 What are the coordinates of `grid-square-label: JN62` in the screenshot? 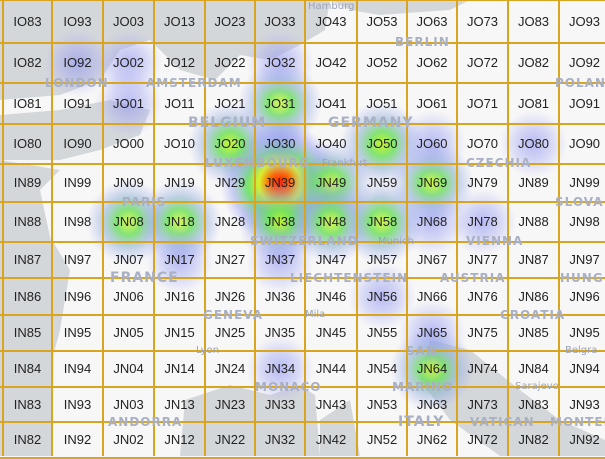 It's located at (432, 439).